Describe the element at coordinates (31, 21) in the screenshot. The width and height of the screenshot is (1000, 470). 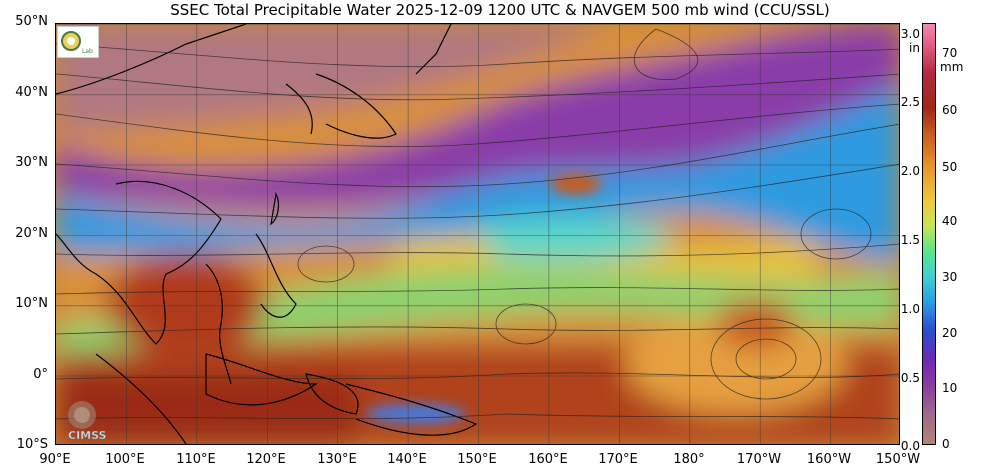
I see `lat-label: 50°N` at that location.